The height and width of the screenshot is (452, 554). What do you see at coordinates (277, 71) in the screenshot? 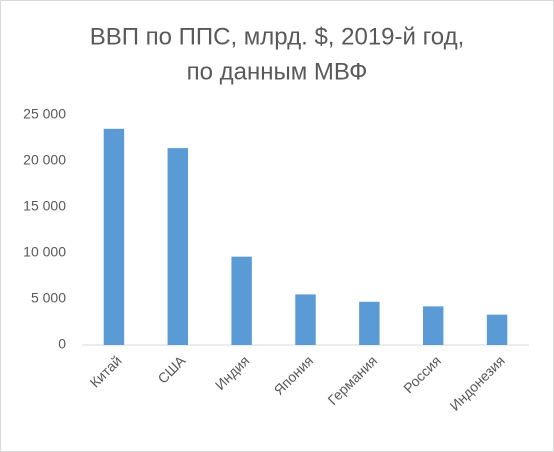
I see `chart-title: по данным МВФ` at bounding box center [277, 71].